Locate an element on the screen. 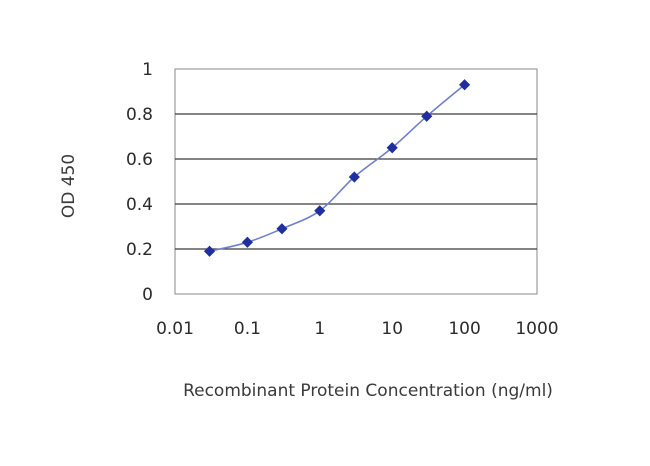  x-tick-label: 1000 is located at coordinates (536, 329).